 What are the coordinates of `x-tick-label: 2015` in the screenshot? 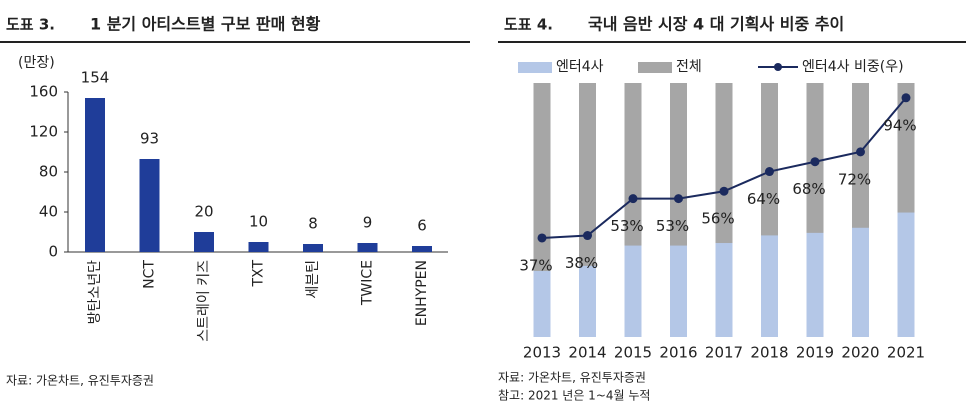 It's located at (633, 353).